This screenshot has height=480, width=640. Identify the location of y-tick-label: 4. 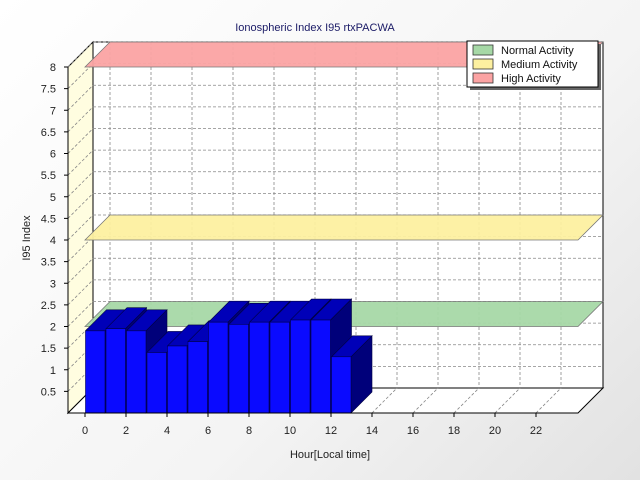
(53, 241).